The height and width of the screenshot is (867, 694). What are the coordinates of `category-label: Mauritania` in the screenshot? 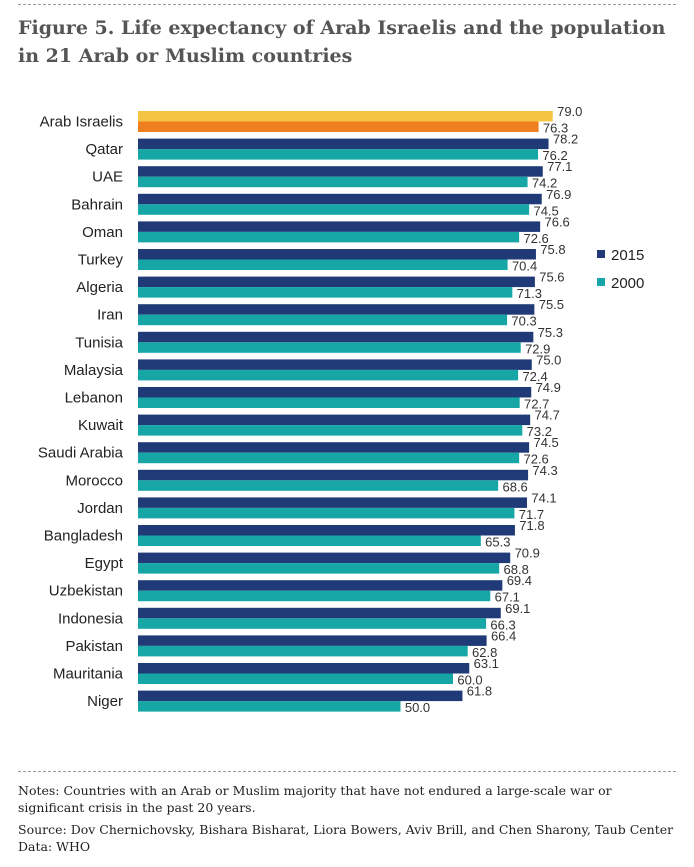 It's located at (88, 674).